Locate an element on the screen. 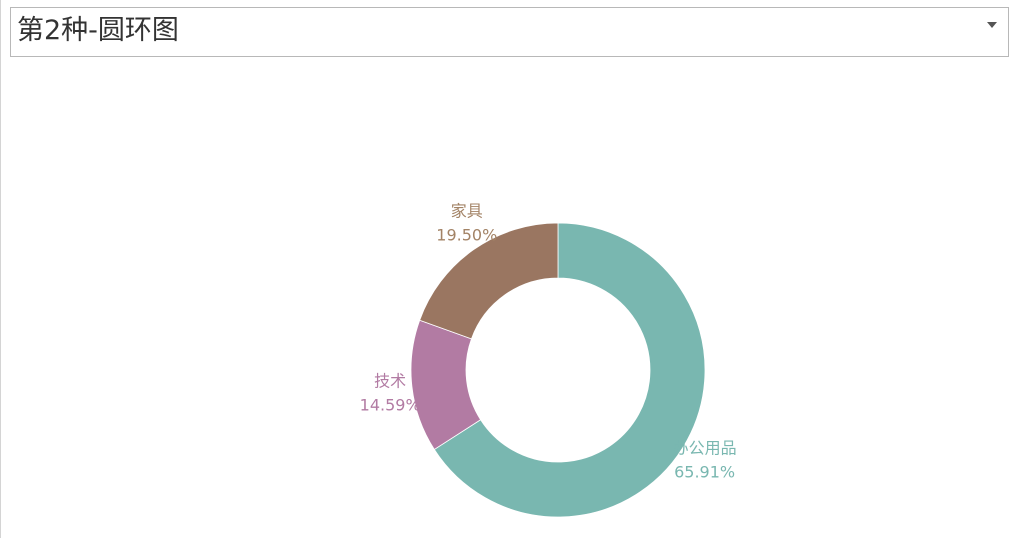 The width and height of the screenshot is (1015, 538). slice-percent-label: 14.59% is located at coordinates (390, 405).